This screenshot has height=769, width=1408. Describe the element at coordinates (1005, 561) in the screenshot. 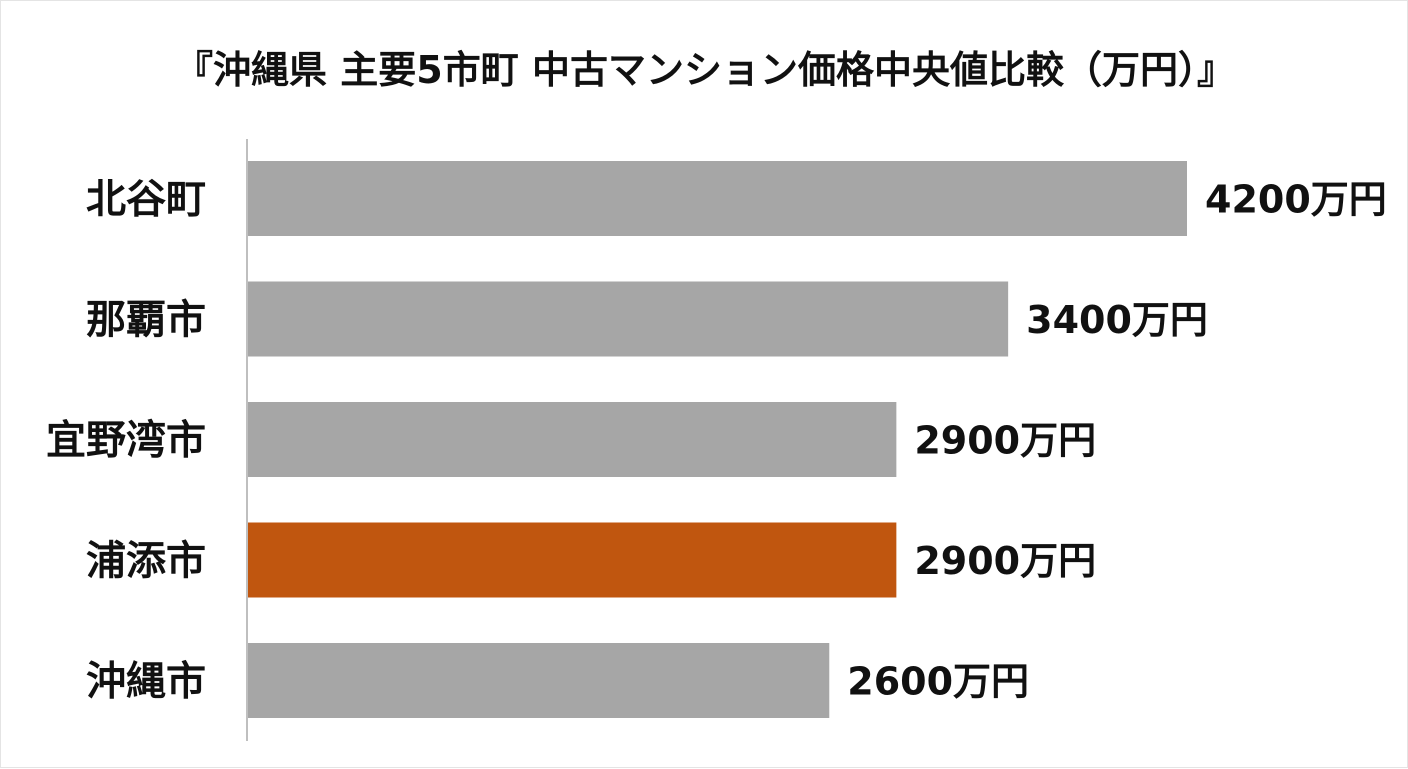

I see `value-label-4: 2900万円` at that location.